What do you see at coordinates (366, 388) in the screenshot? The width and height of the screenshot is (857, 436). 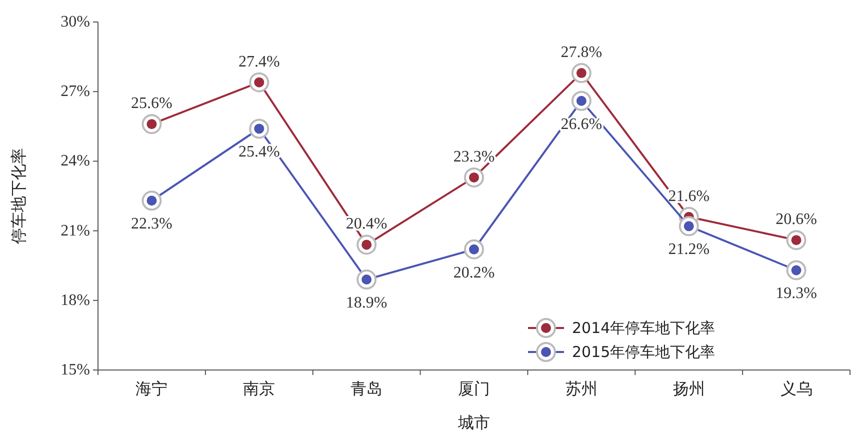 I see `x-tick-label: 青岛` at bounding box center [366, 388].